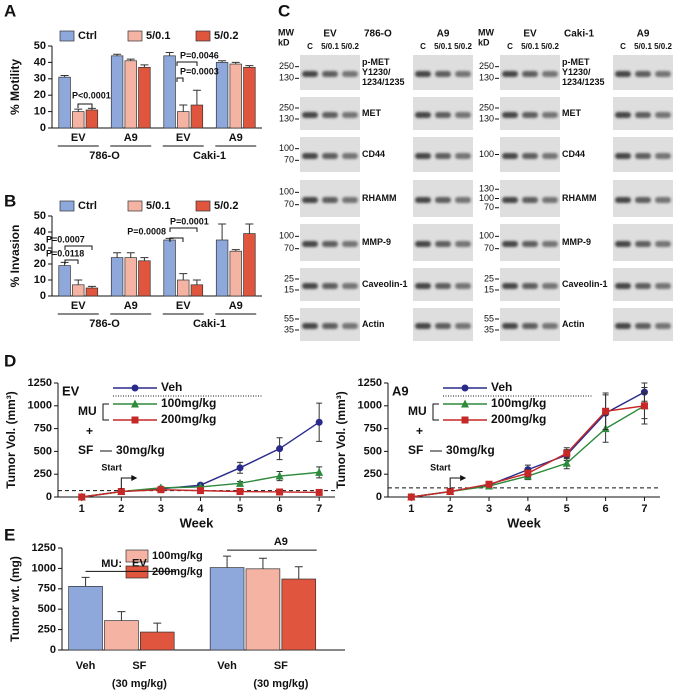  What do you see at coordinates (65, 253) in the screenshot?
I see `p-value: P=0.0118` at bounding box center [65, 253].